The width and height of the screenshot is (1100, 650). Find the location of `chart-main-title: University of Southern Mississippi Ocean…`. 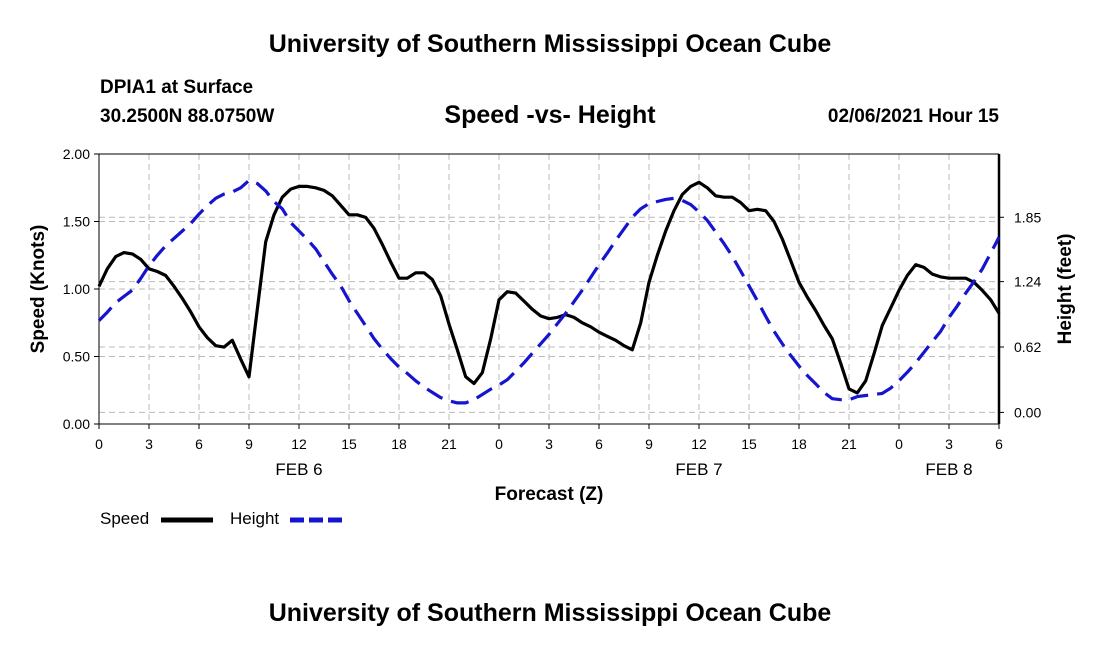

chart-main-title: University of Southern Mississippi Ocean… is located at coordinates (550, 44).